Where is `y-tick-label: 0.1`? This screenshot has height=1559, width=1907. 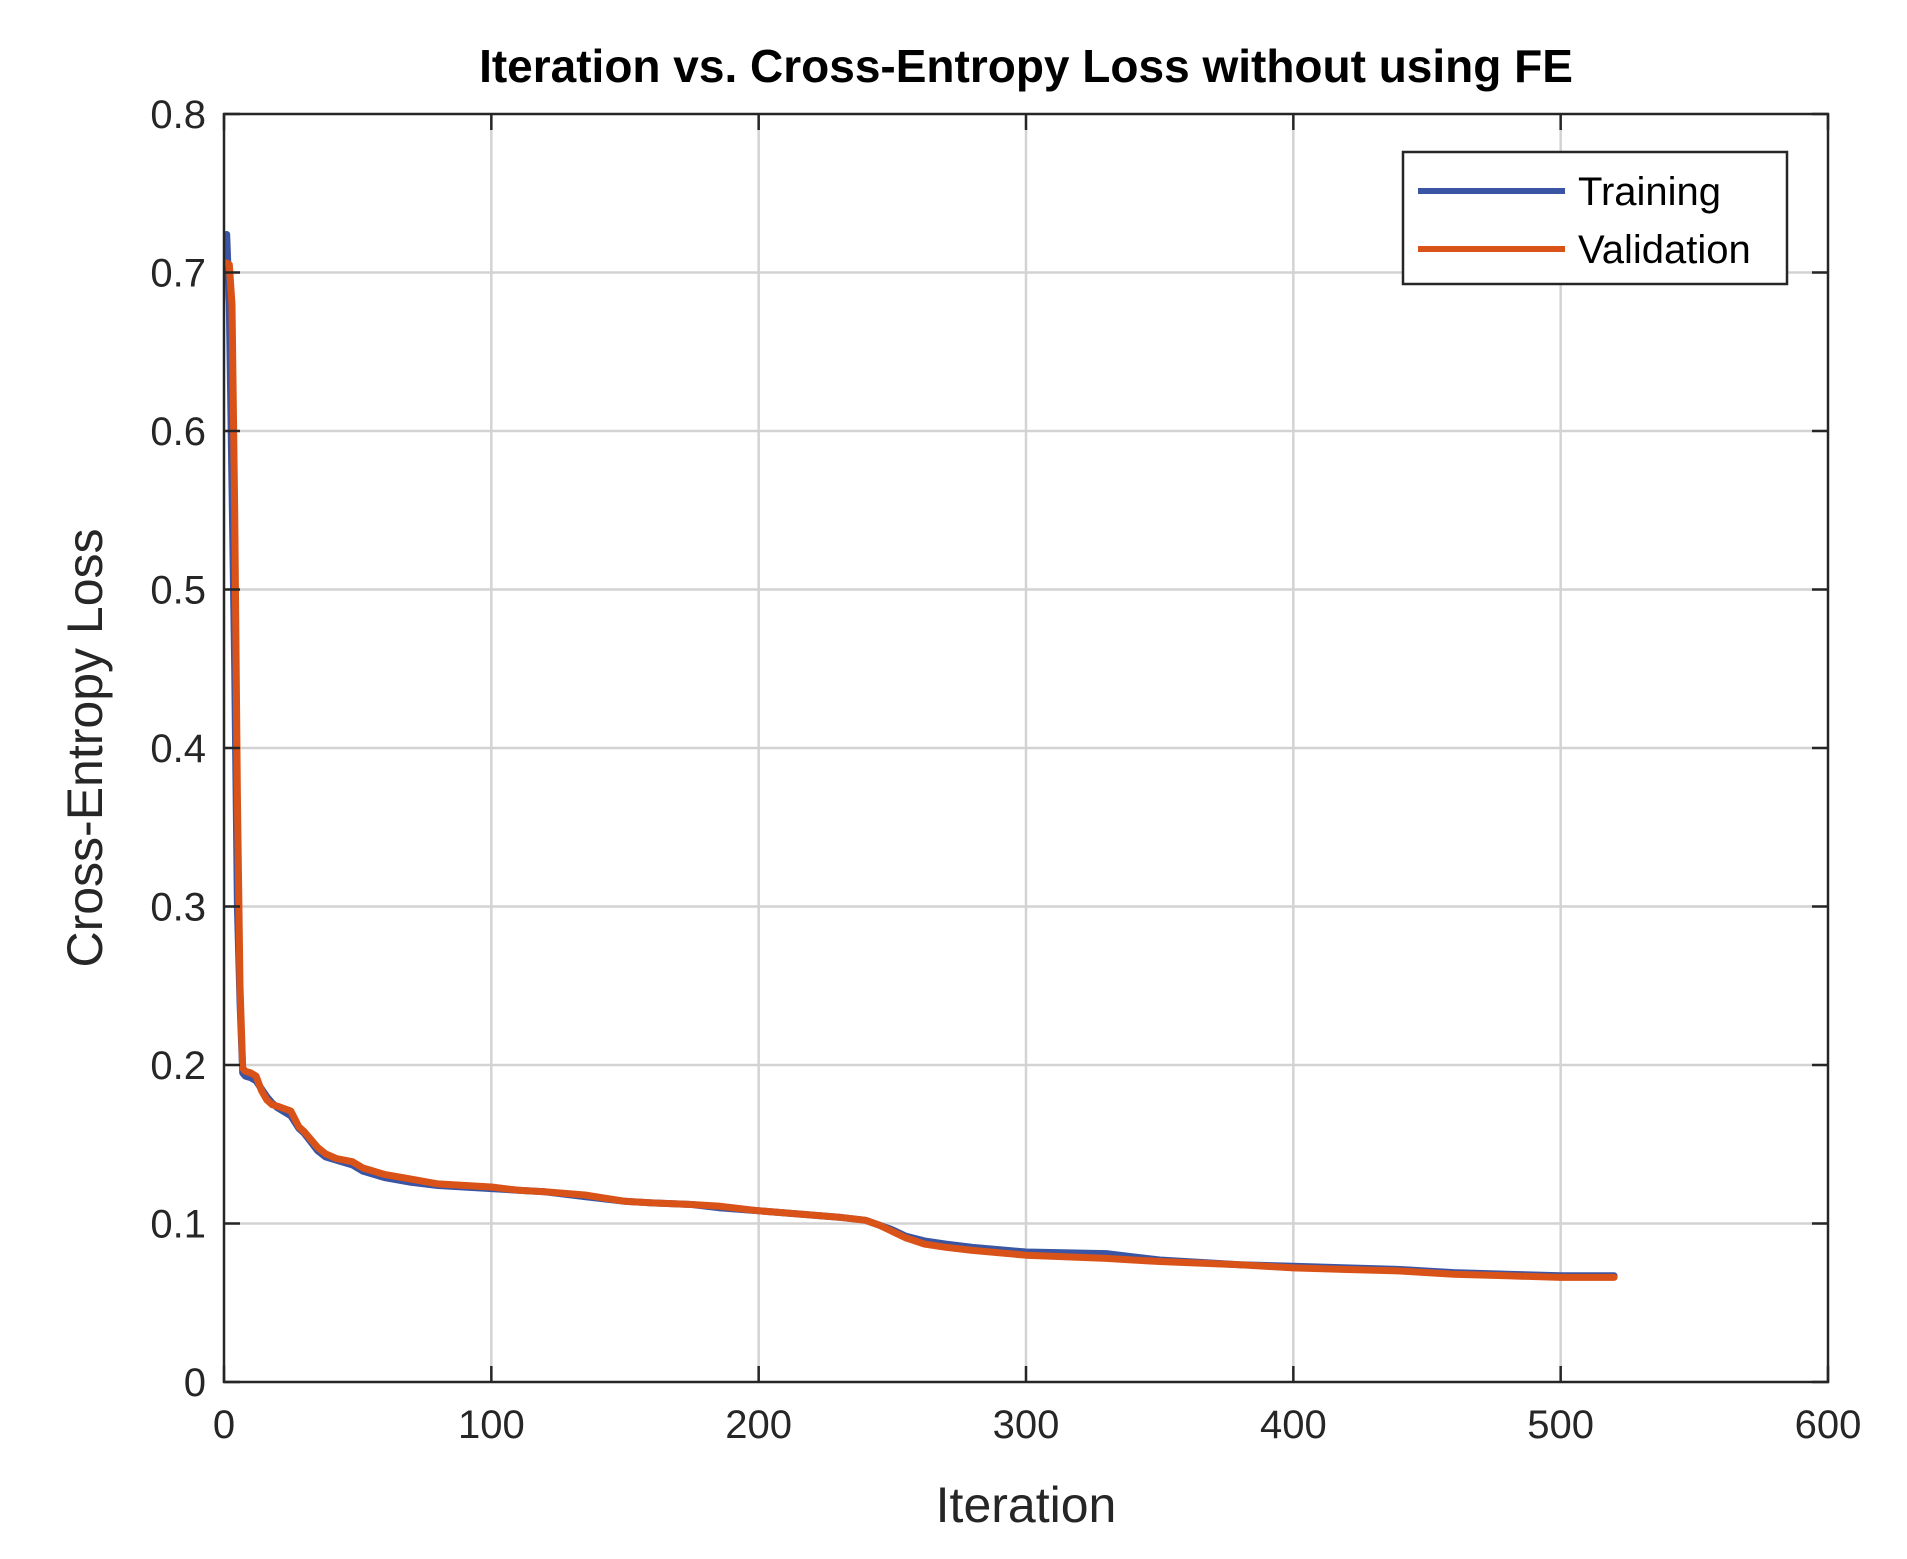
y-tick-label: 0.1 is located at coordinates (178, 1225).